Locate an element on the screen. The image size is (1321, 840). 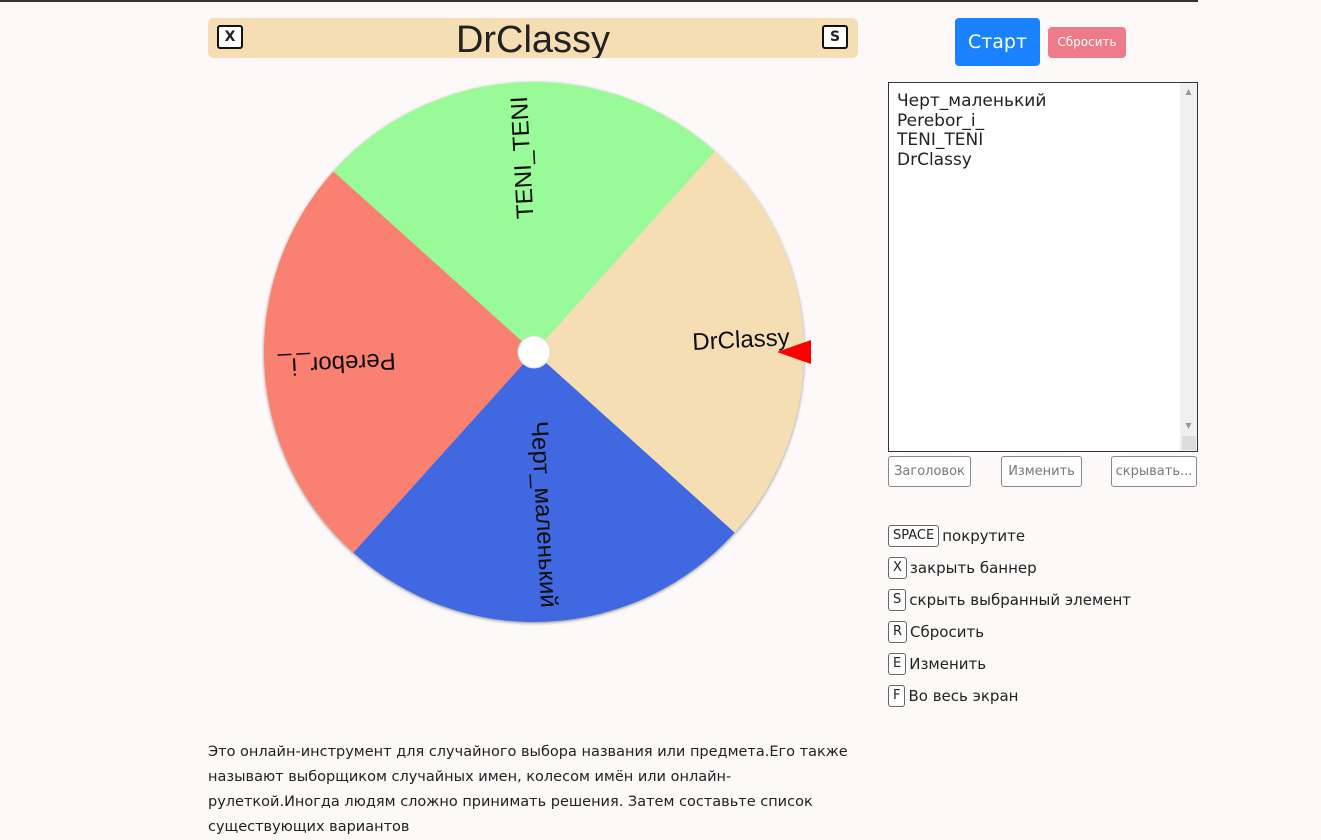
pointer-icon is located at coordinates (794, 352).